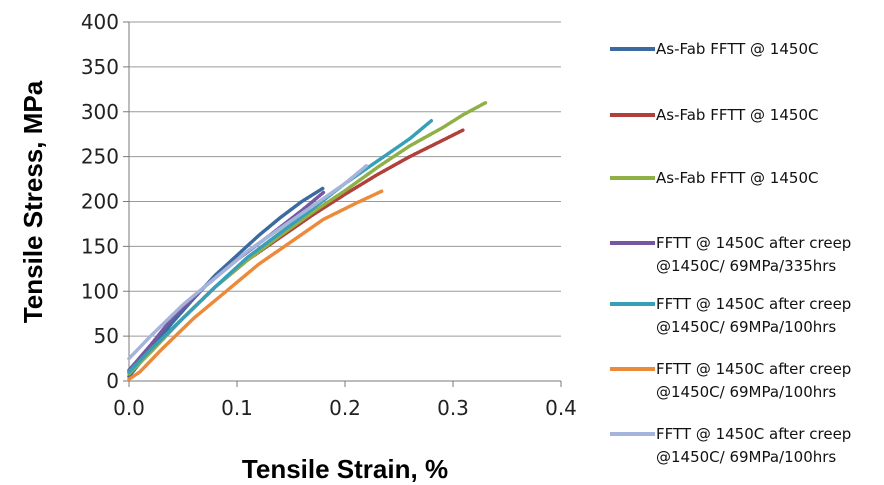 The width and height of the screenshot is (884, 485). I want to click on x-tick-labels: 0.0 0.1 0.2 0.3 0.4, so click(345, 408).